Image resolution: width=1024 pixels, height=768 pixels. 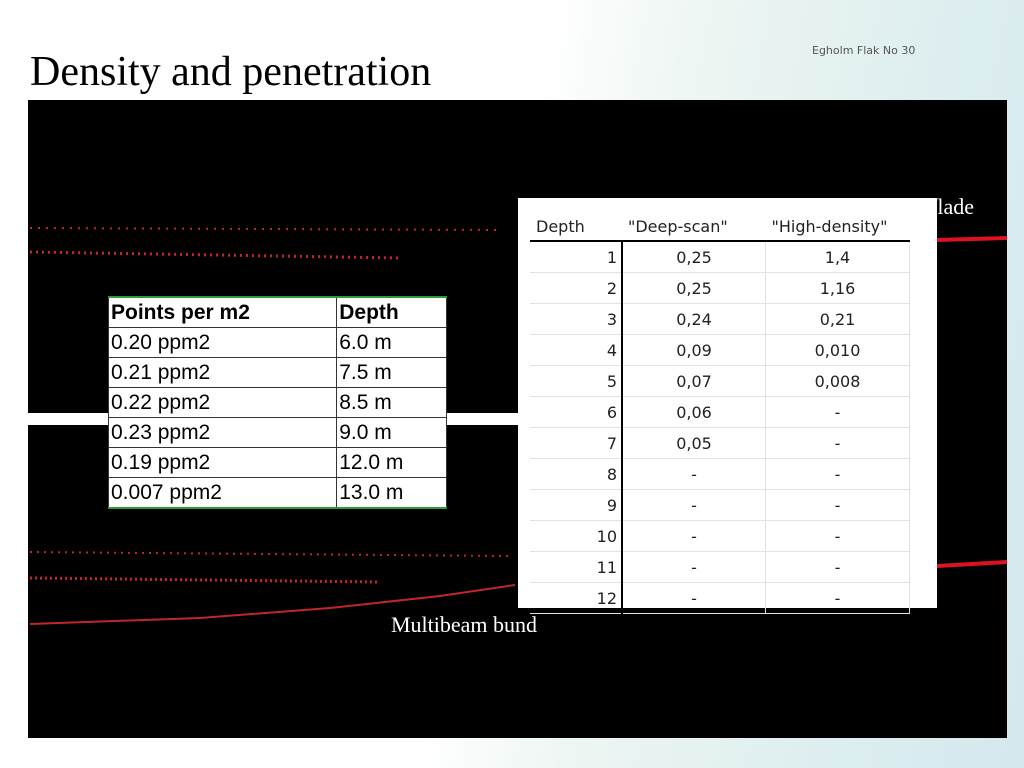 What do you see at coordinates (391, 462) in the screenshot?
I see `cell: 12.0 m` at bounding box center [391, 462].